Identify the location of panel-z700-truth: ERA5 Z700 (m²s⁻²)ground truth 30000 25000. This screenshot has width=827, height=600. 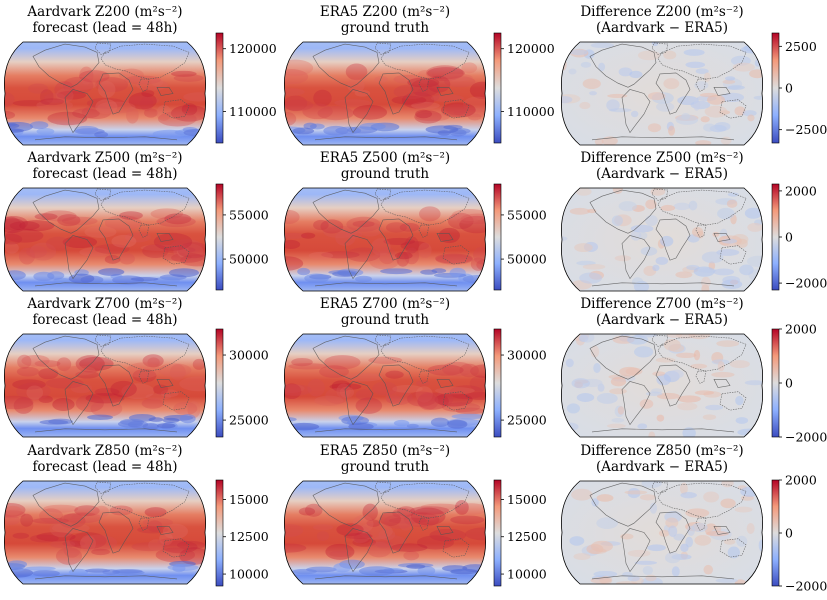
(415, 367).